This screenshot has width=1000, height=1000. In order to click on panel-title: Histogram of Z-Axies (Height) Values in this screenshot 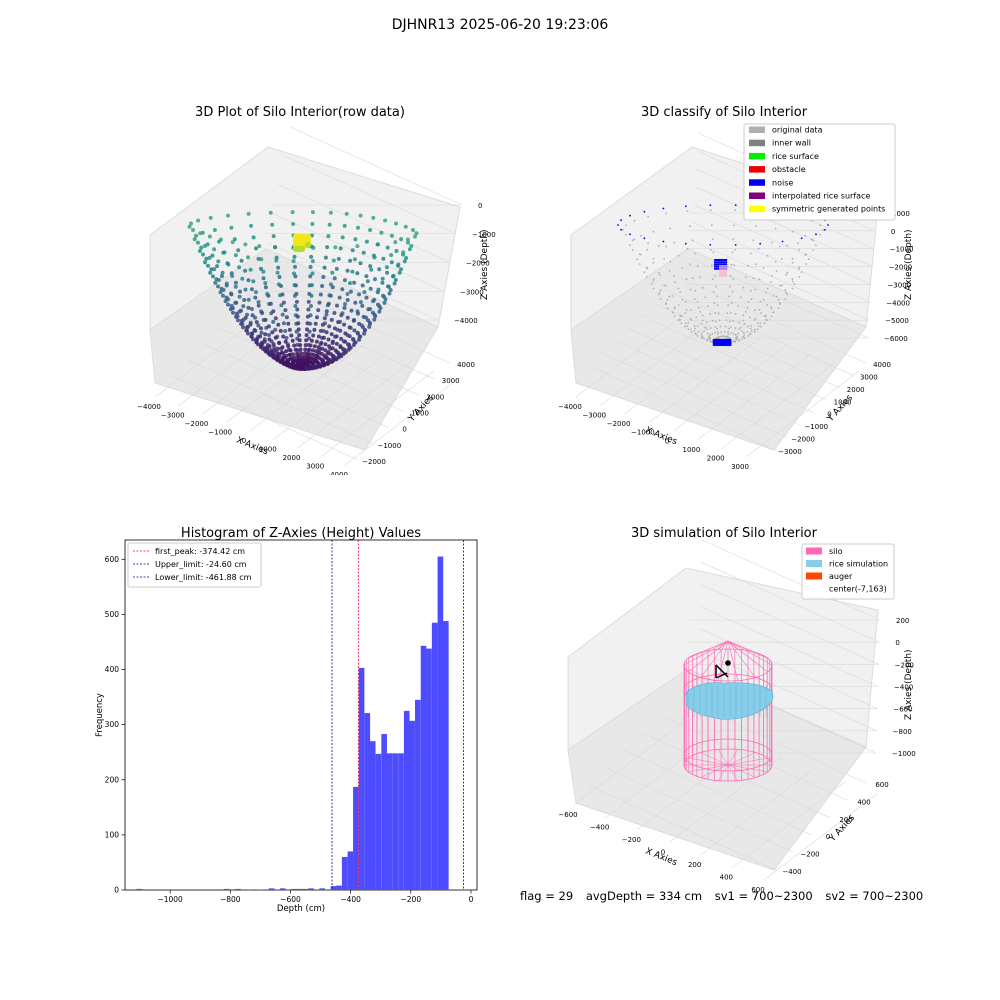, I will do `click(301, 533)`.